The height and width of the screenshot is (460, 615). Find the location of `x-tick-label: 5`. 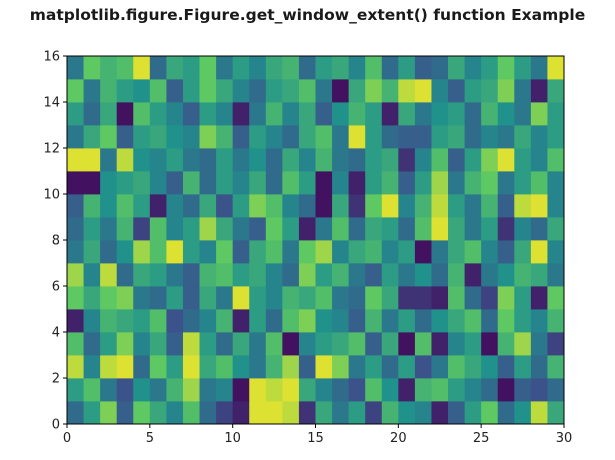

x-tick-label: 5 is located at coordinates (150, 438).